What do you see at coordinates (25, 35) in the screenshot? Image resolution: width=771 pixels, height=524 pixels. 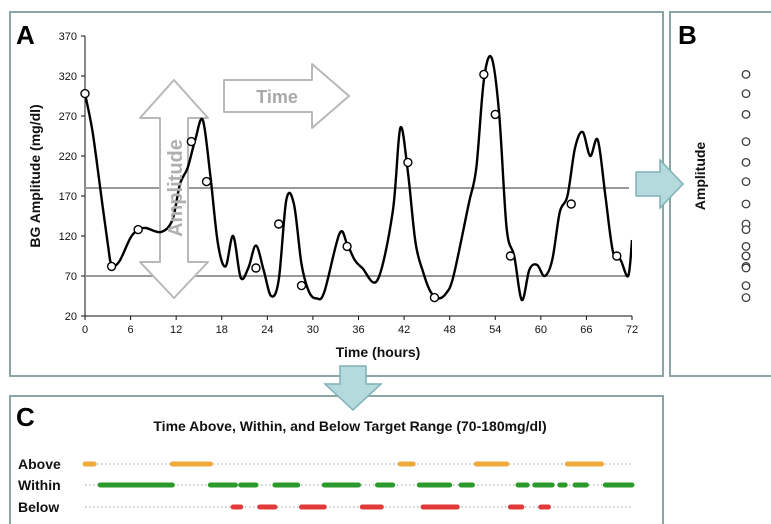 I see `panel-a-letter: A` at bounding box center [25, 35].